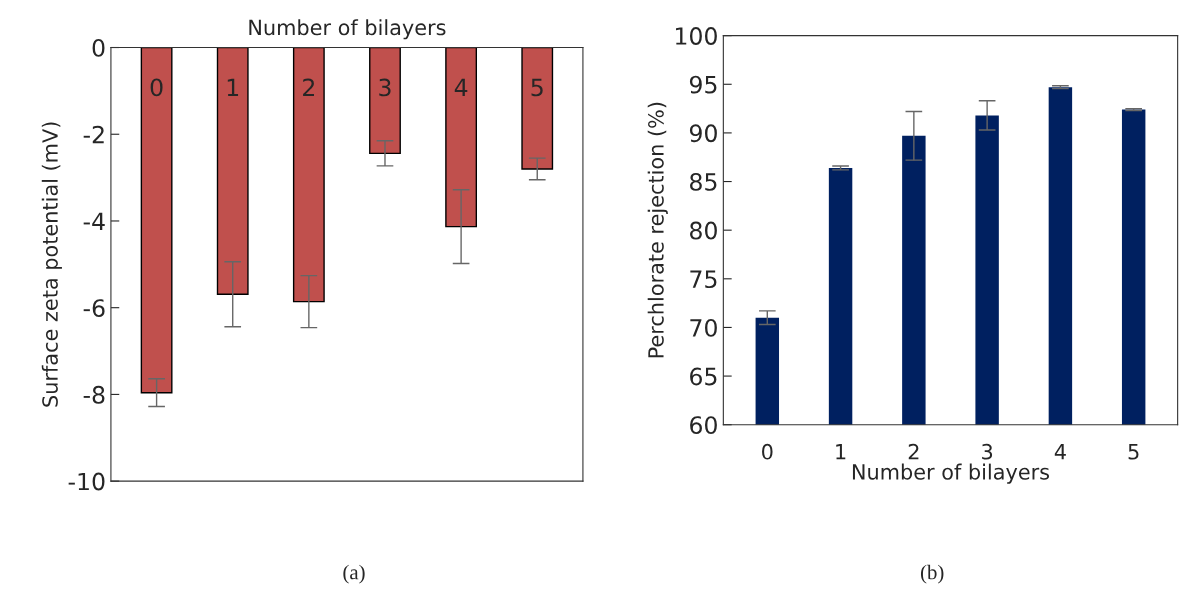 This screenshot has width=1180, height=594. I want to click on y-tick-label: -10, so click(86, 481).